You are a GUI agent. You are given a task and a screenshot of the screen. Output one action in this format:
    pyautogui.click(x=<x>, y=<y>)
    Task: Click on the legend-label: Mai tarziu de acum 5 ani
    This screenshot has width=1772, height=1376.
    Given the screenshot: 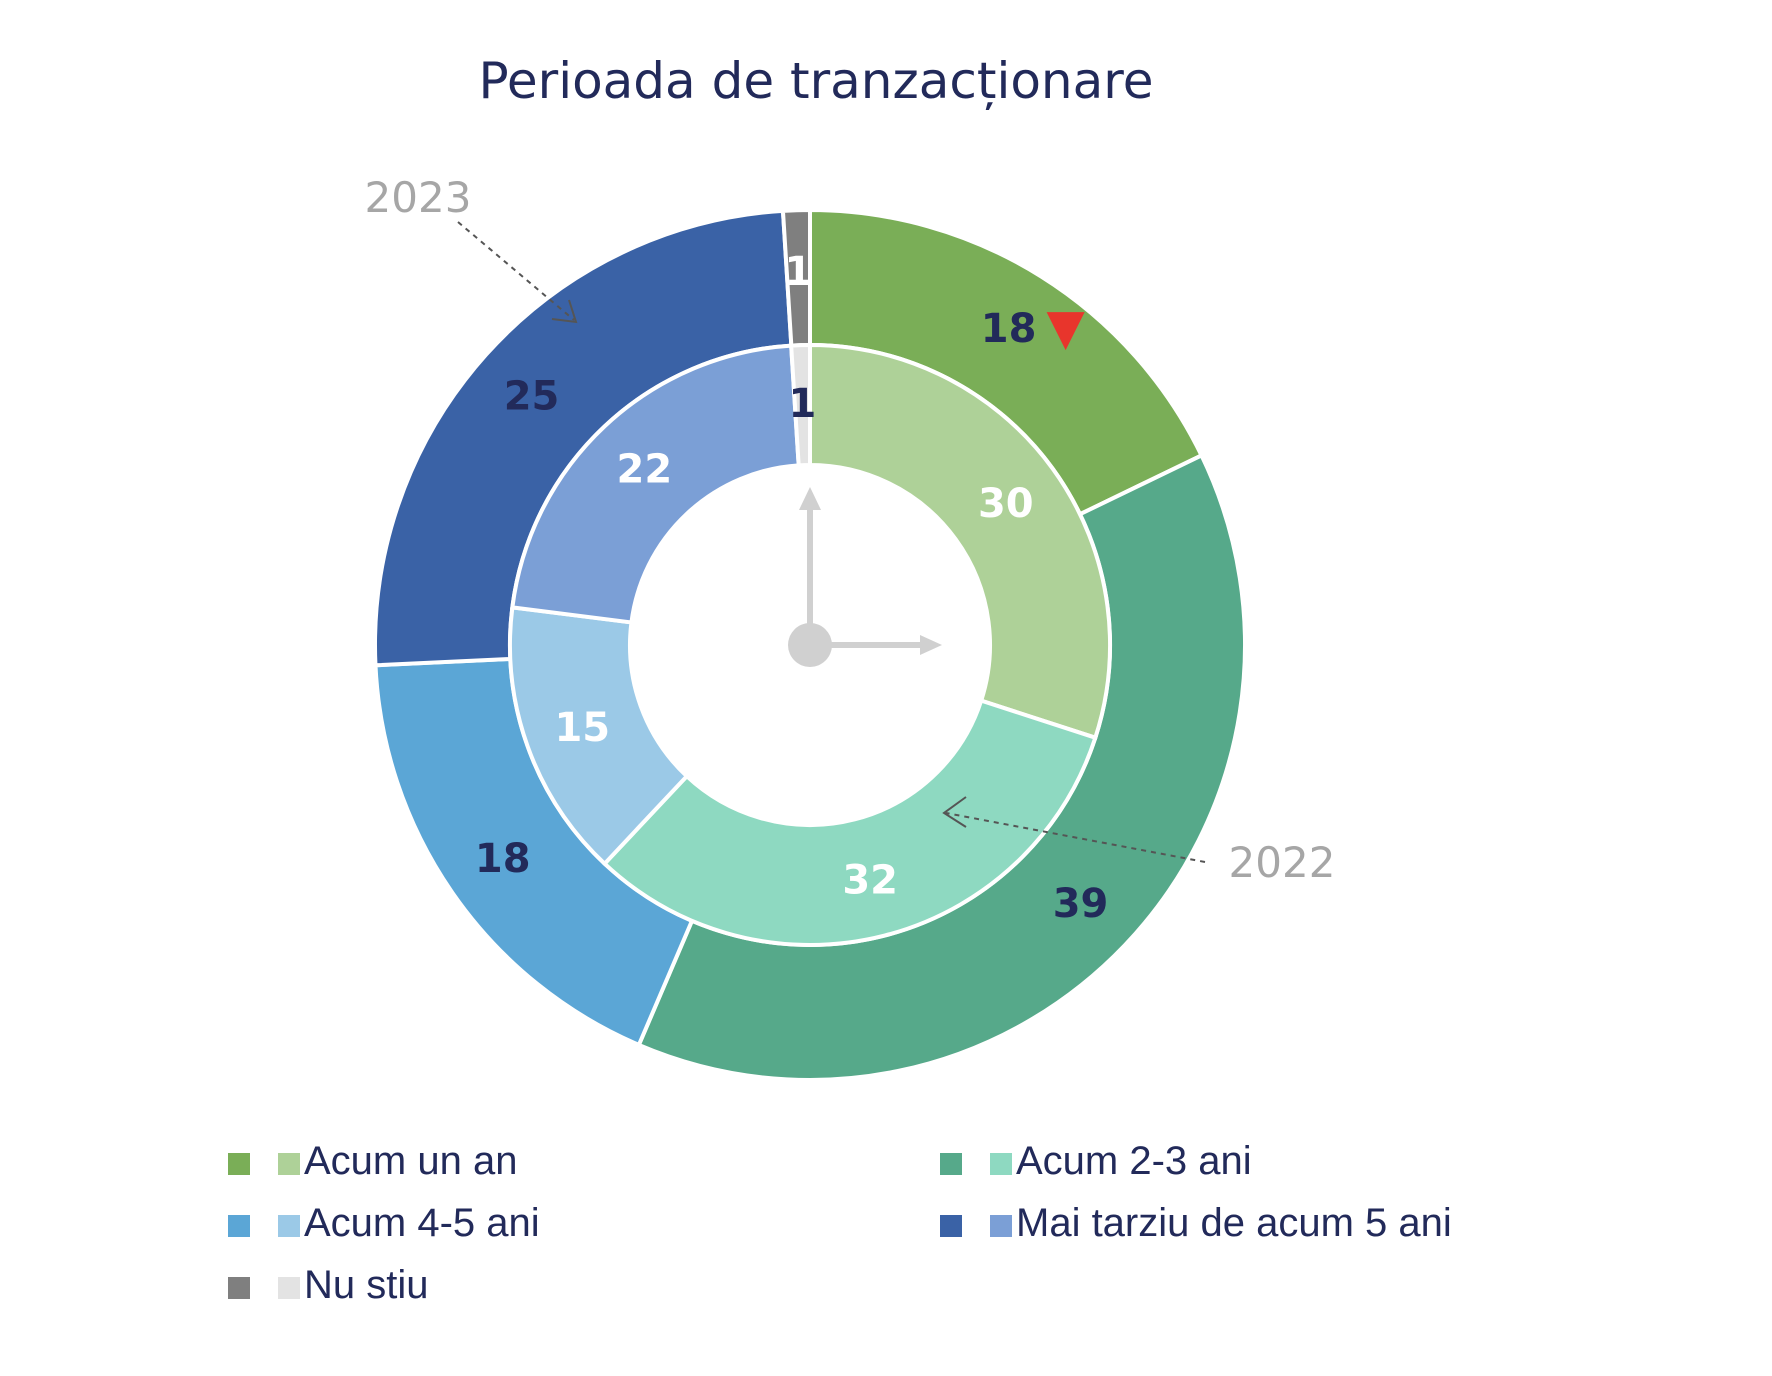 What is the action you would take?
    pyautogui.click(x=1234, y=1223)
    